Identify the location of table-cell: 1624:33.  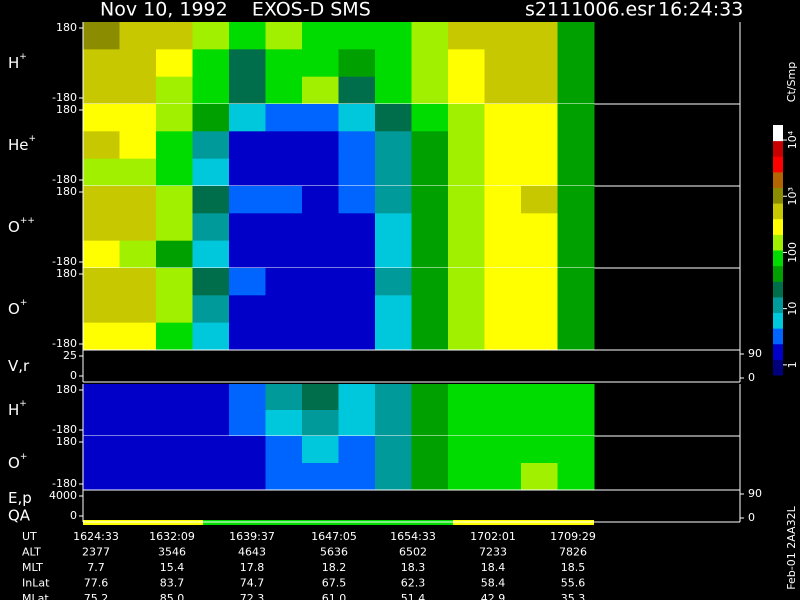
(96, 536).